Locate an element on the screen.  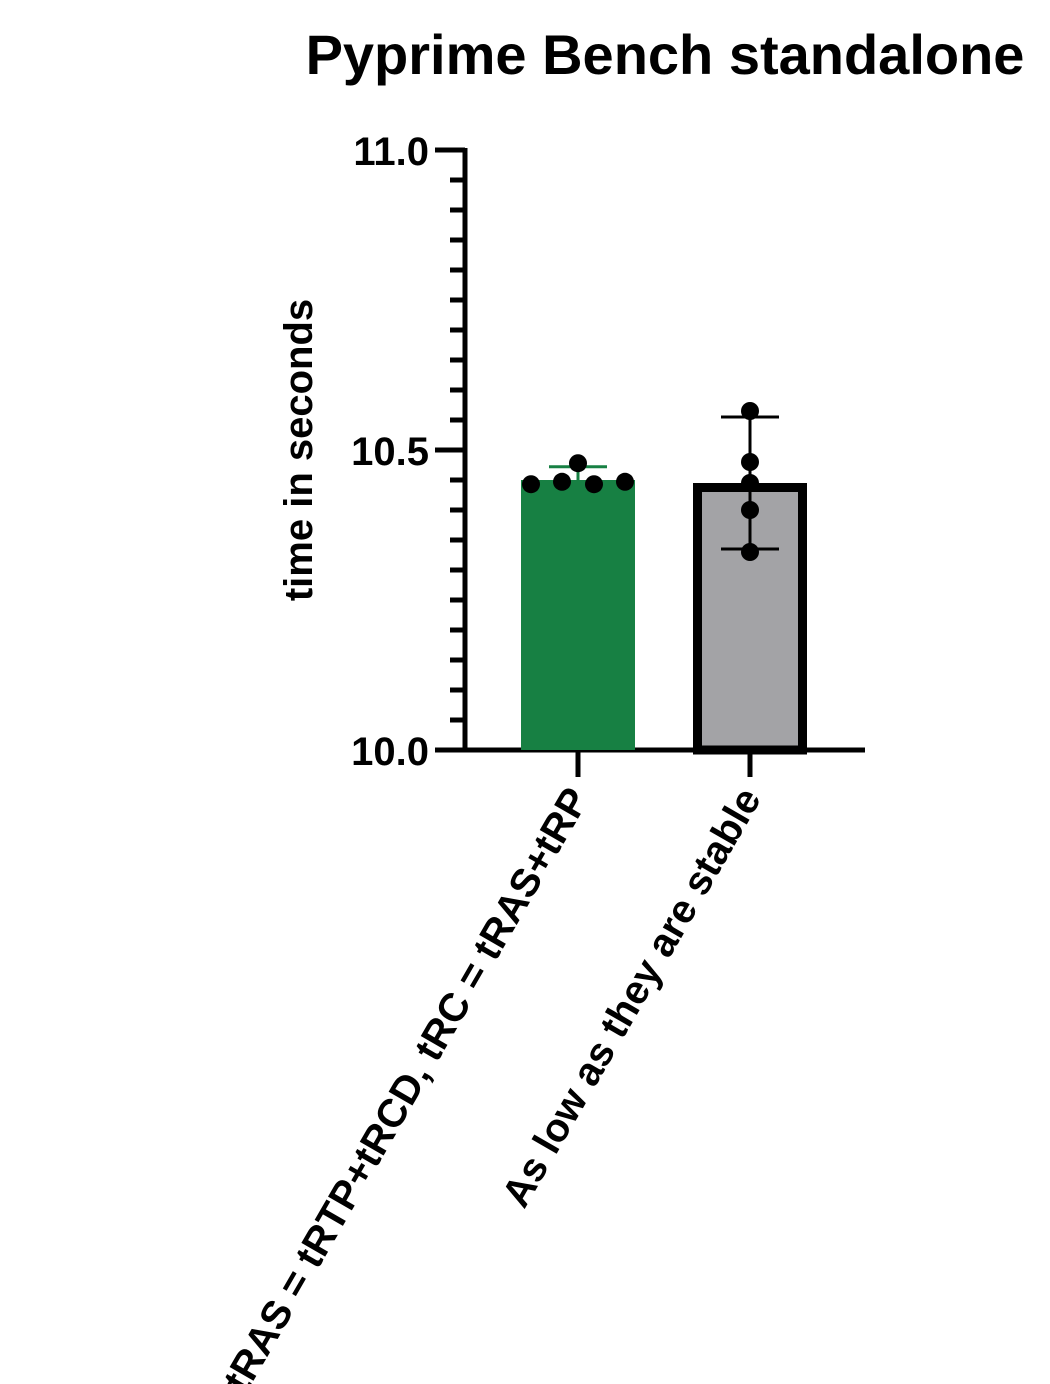
y-tick-label: 10.0 is located at coordinates (390, 752).